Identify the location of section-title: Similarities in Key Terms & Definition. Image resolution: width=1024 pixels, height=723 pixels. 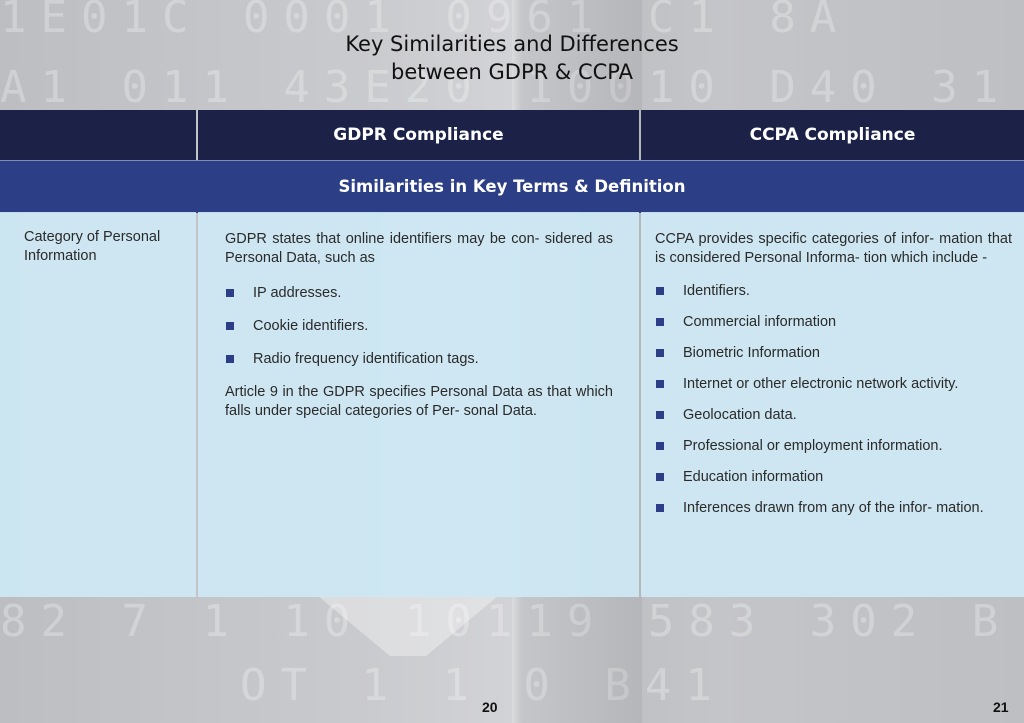
(512, 186).